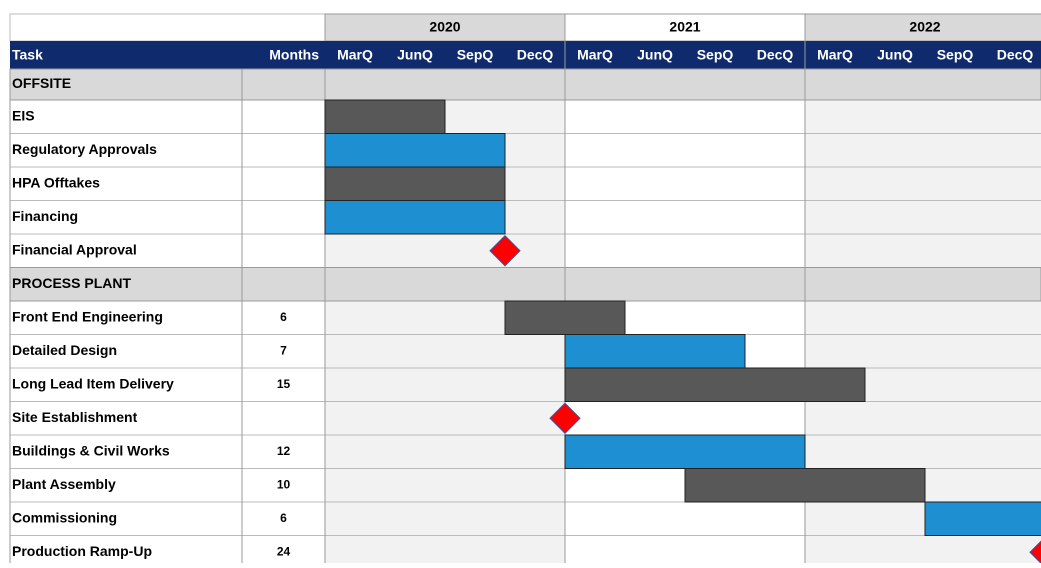 The image size is (1041, 568). What do you see at coordinates (84, 149) in the screenshot?
I see `task-label: Regulatory Approvals` at bounding box center [84, 149].